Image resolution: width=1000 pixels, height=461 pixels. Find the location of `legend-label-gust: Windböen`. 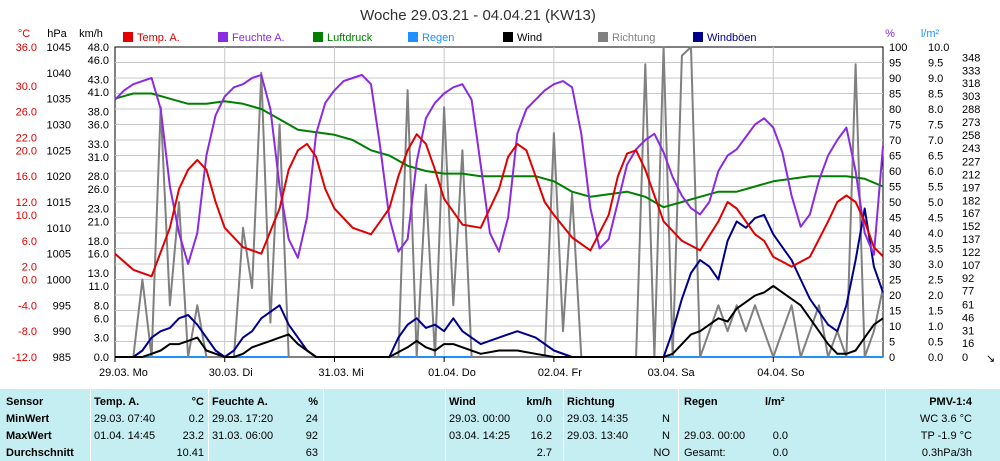

legend-label-gust: Windböen is located at coordinates (732, 38).